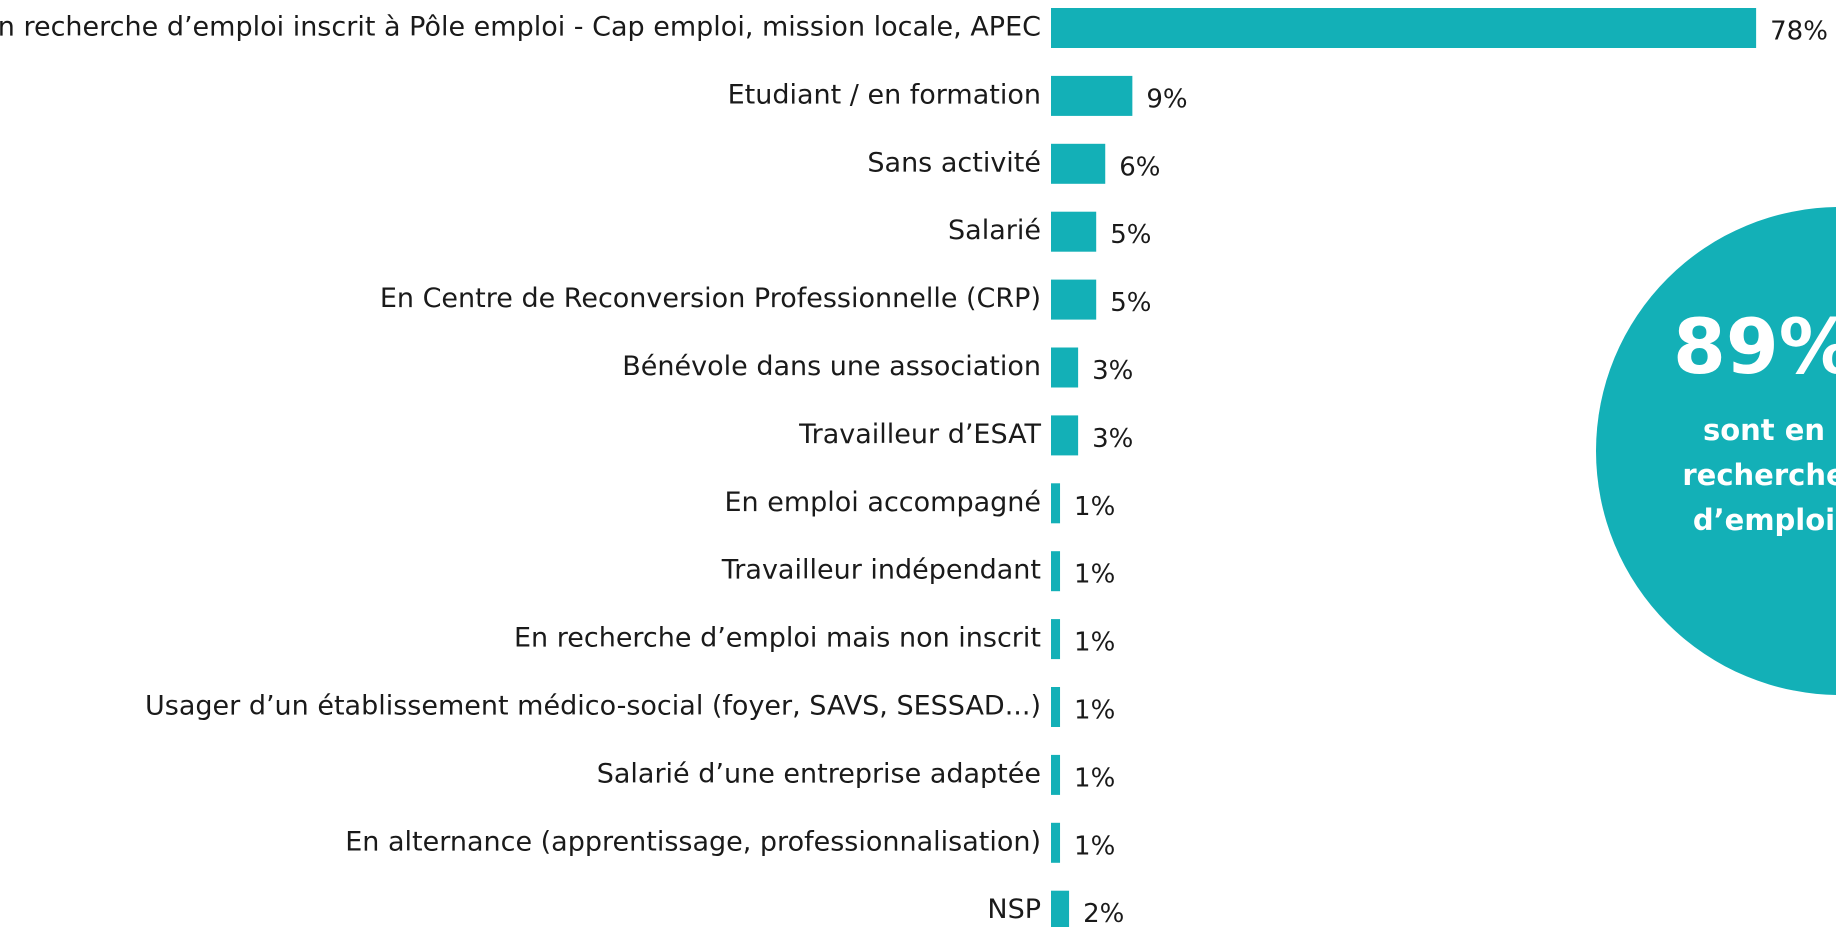 The width and height of the screenshot is (1836, 927). Describe the element at coordinates (881, 570) in the screenshot. I see `category-label: Travailleur indépendant` at that location.